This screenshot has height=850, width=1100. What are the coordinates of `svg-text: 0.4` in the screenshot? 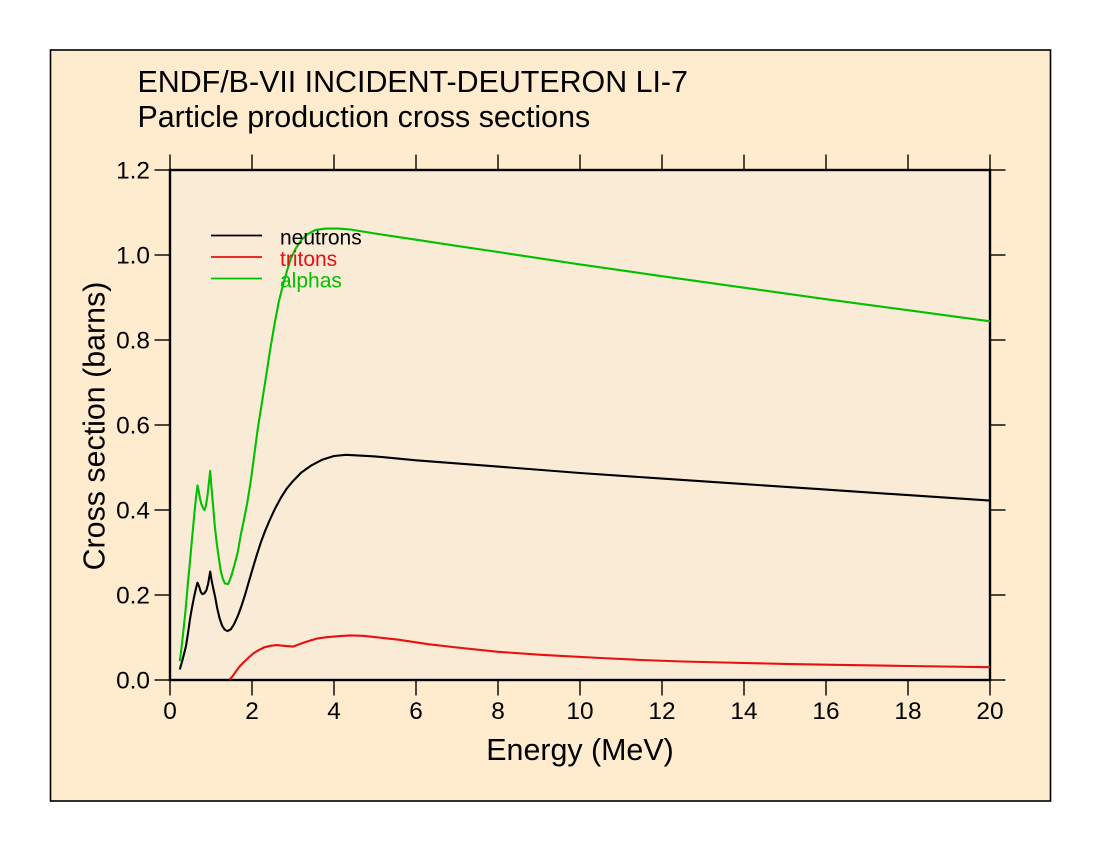 It's located at (133, 511).